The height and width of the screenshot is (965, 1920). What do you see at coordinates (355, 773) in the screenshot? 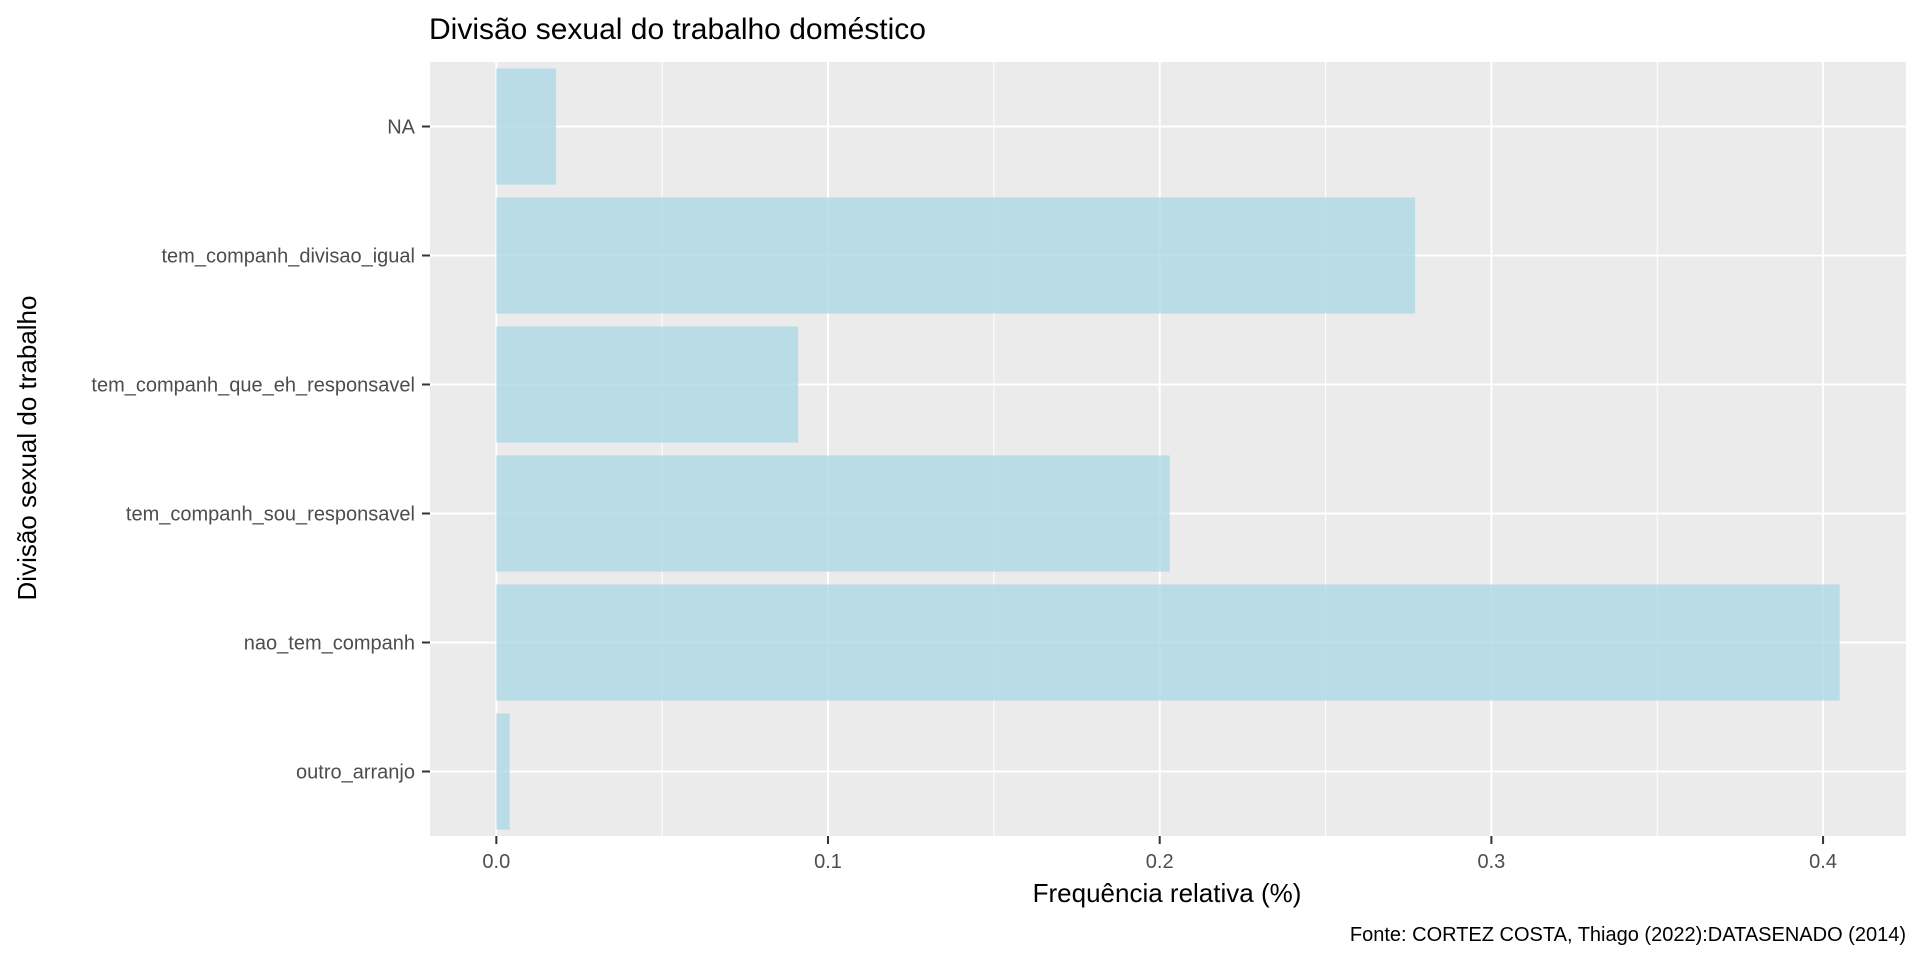
I see `y-tick-label: outro_arranjo` at bounding box center [355, 773].